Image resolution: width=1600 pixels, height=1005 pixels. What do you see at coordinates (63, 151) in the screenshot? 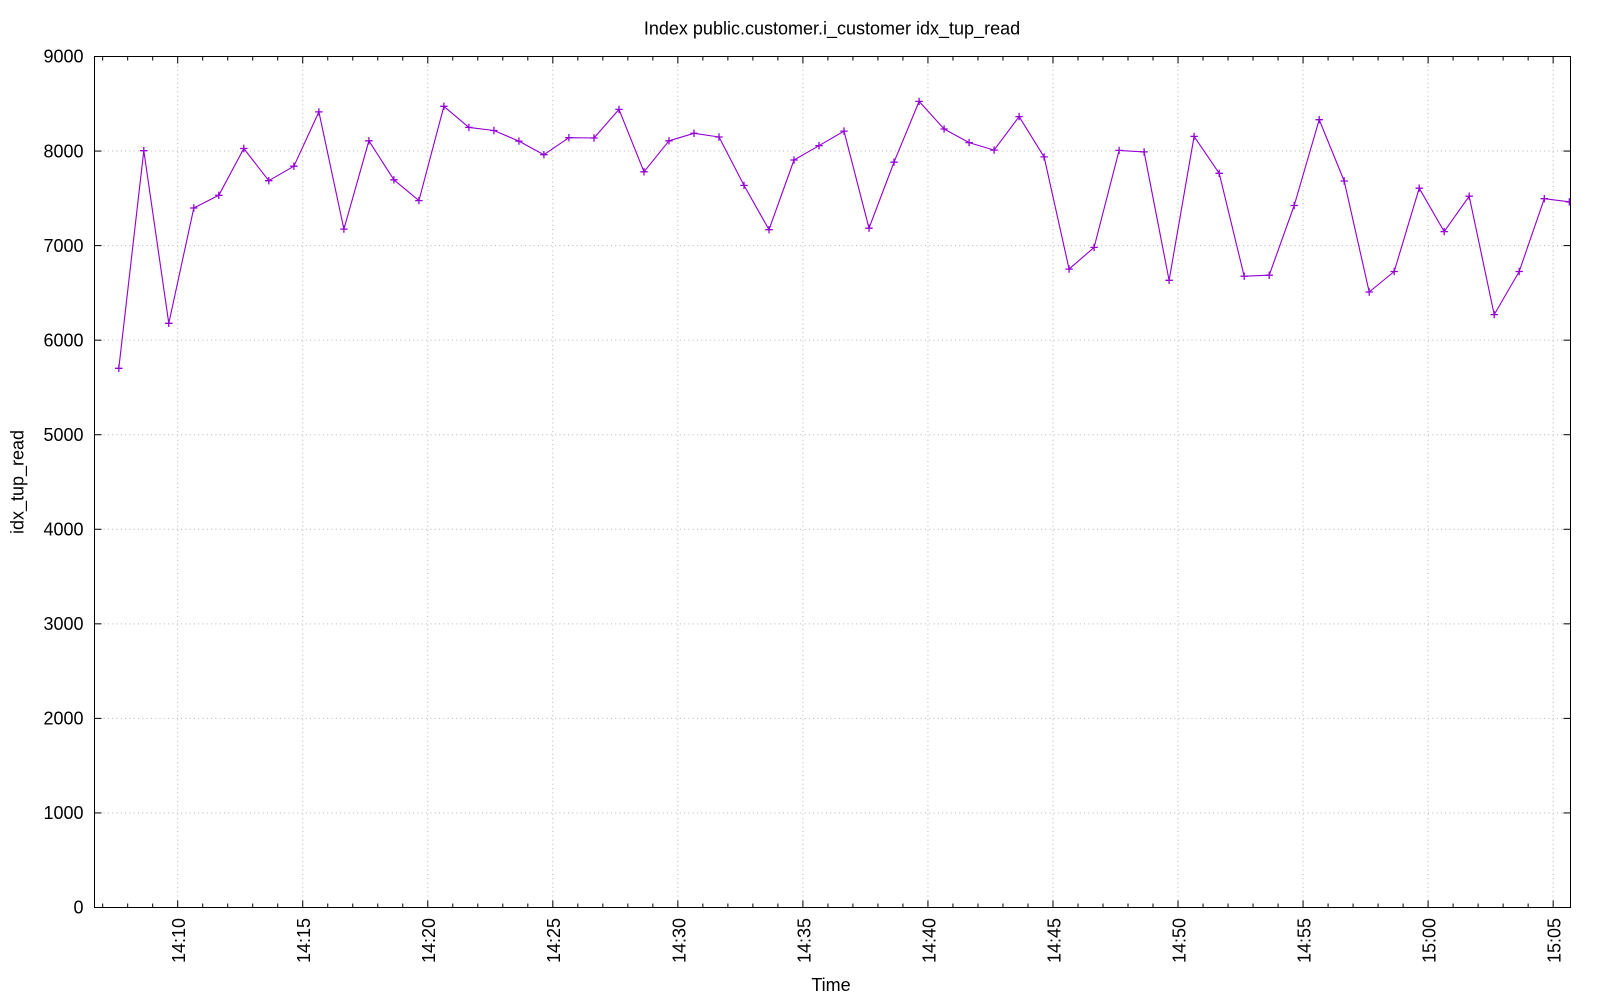
I see `svg-text: 8000` at bounding box center [63, 151].